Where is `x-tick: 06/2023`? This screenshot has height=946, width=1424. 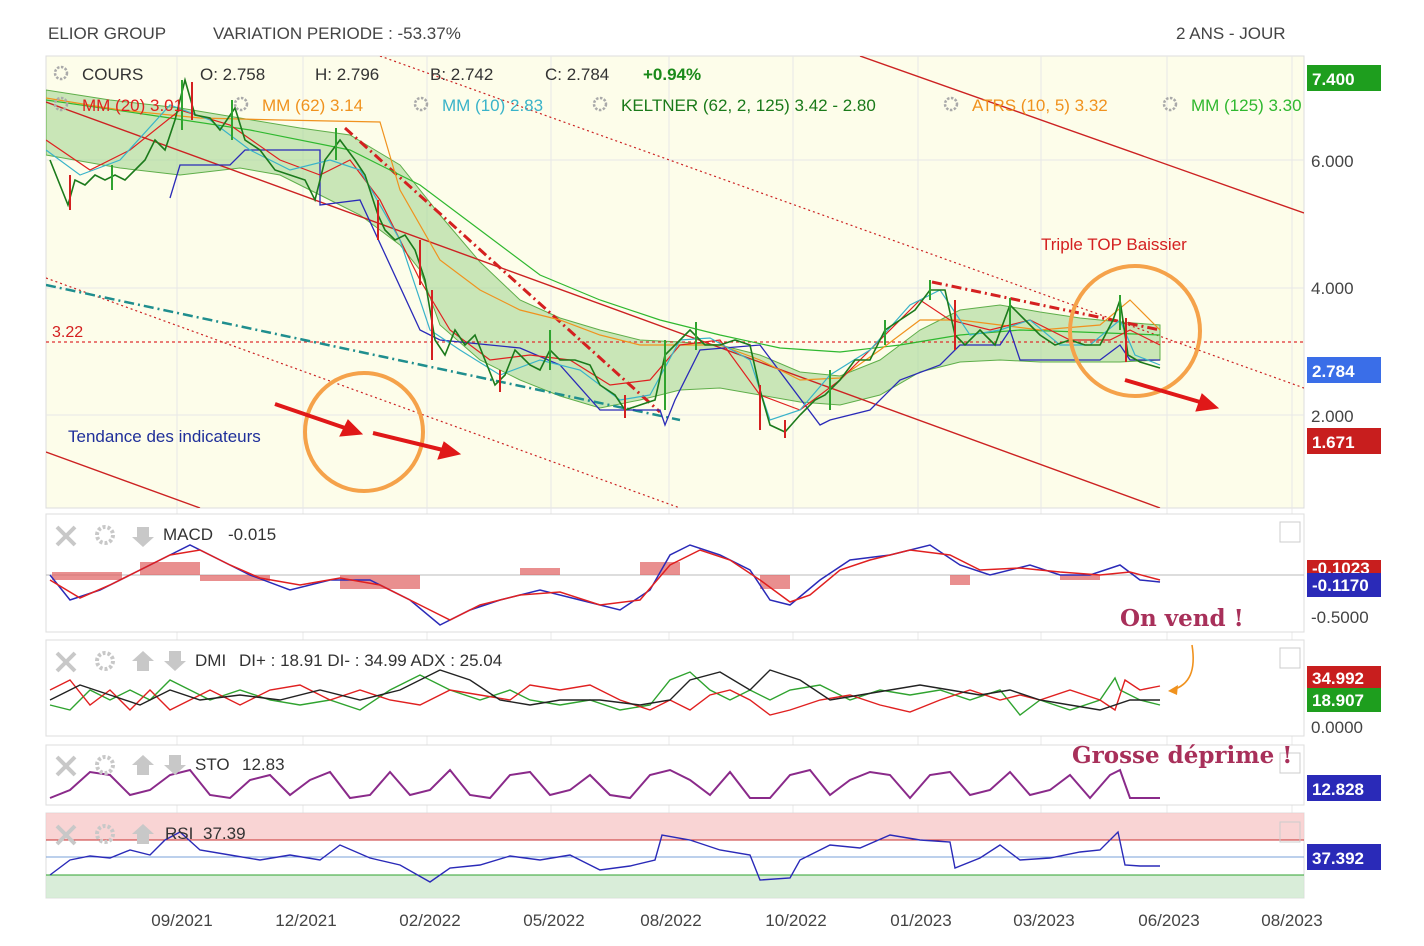
x-tick: 06/2023 is located at coordinates (1168, 920).